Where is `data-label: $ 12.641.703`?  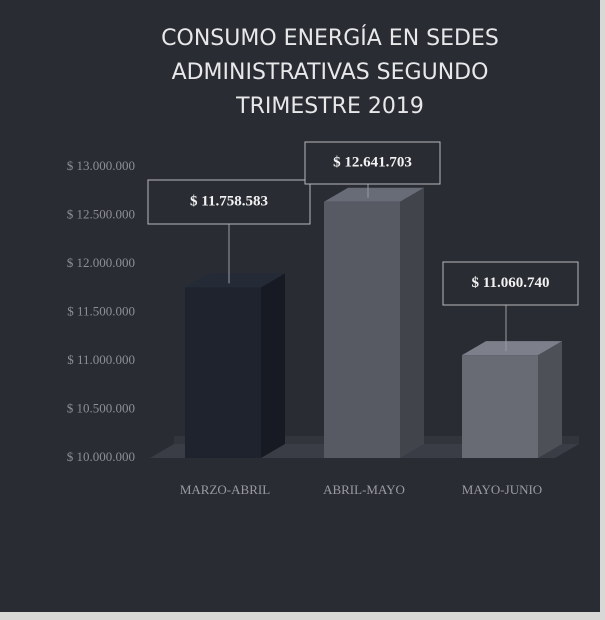
data-label: $ 12.641.703 is located at coordinates (372, 162).